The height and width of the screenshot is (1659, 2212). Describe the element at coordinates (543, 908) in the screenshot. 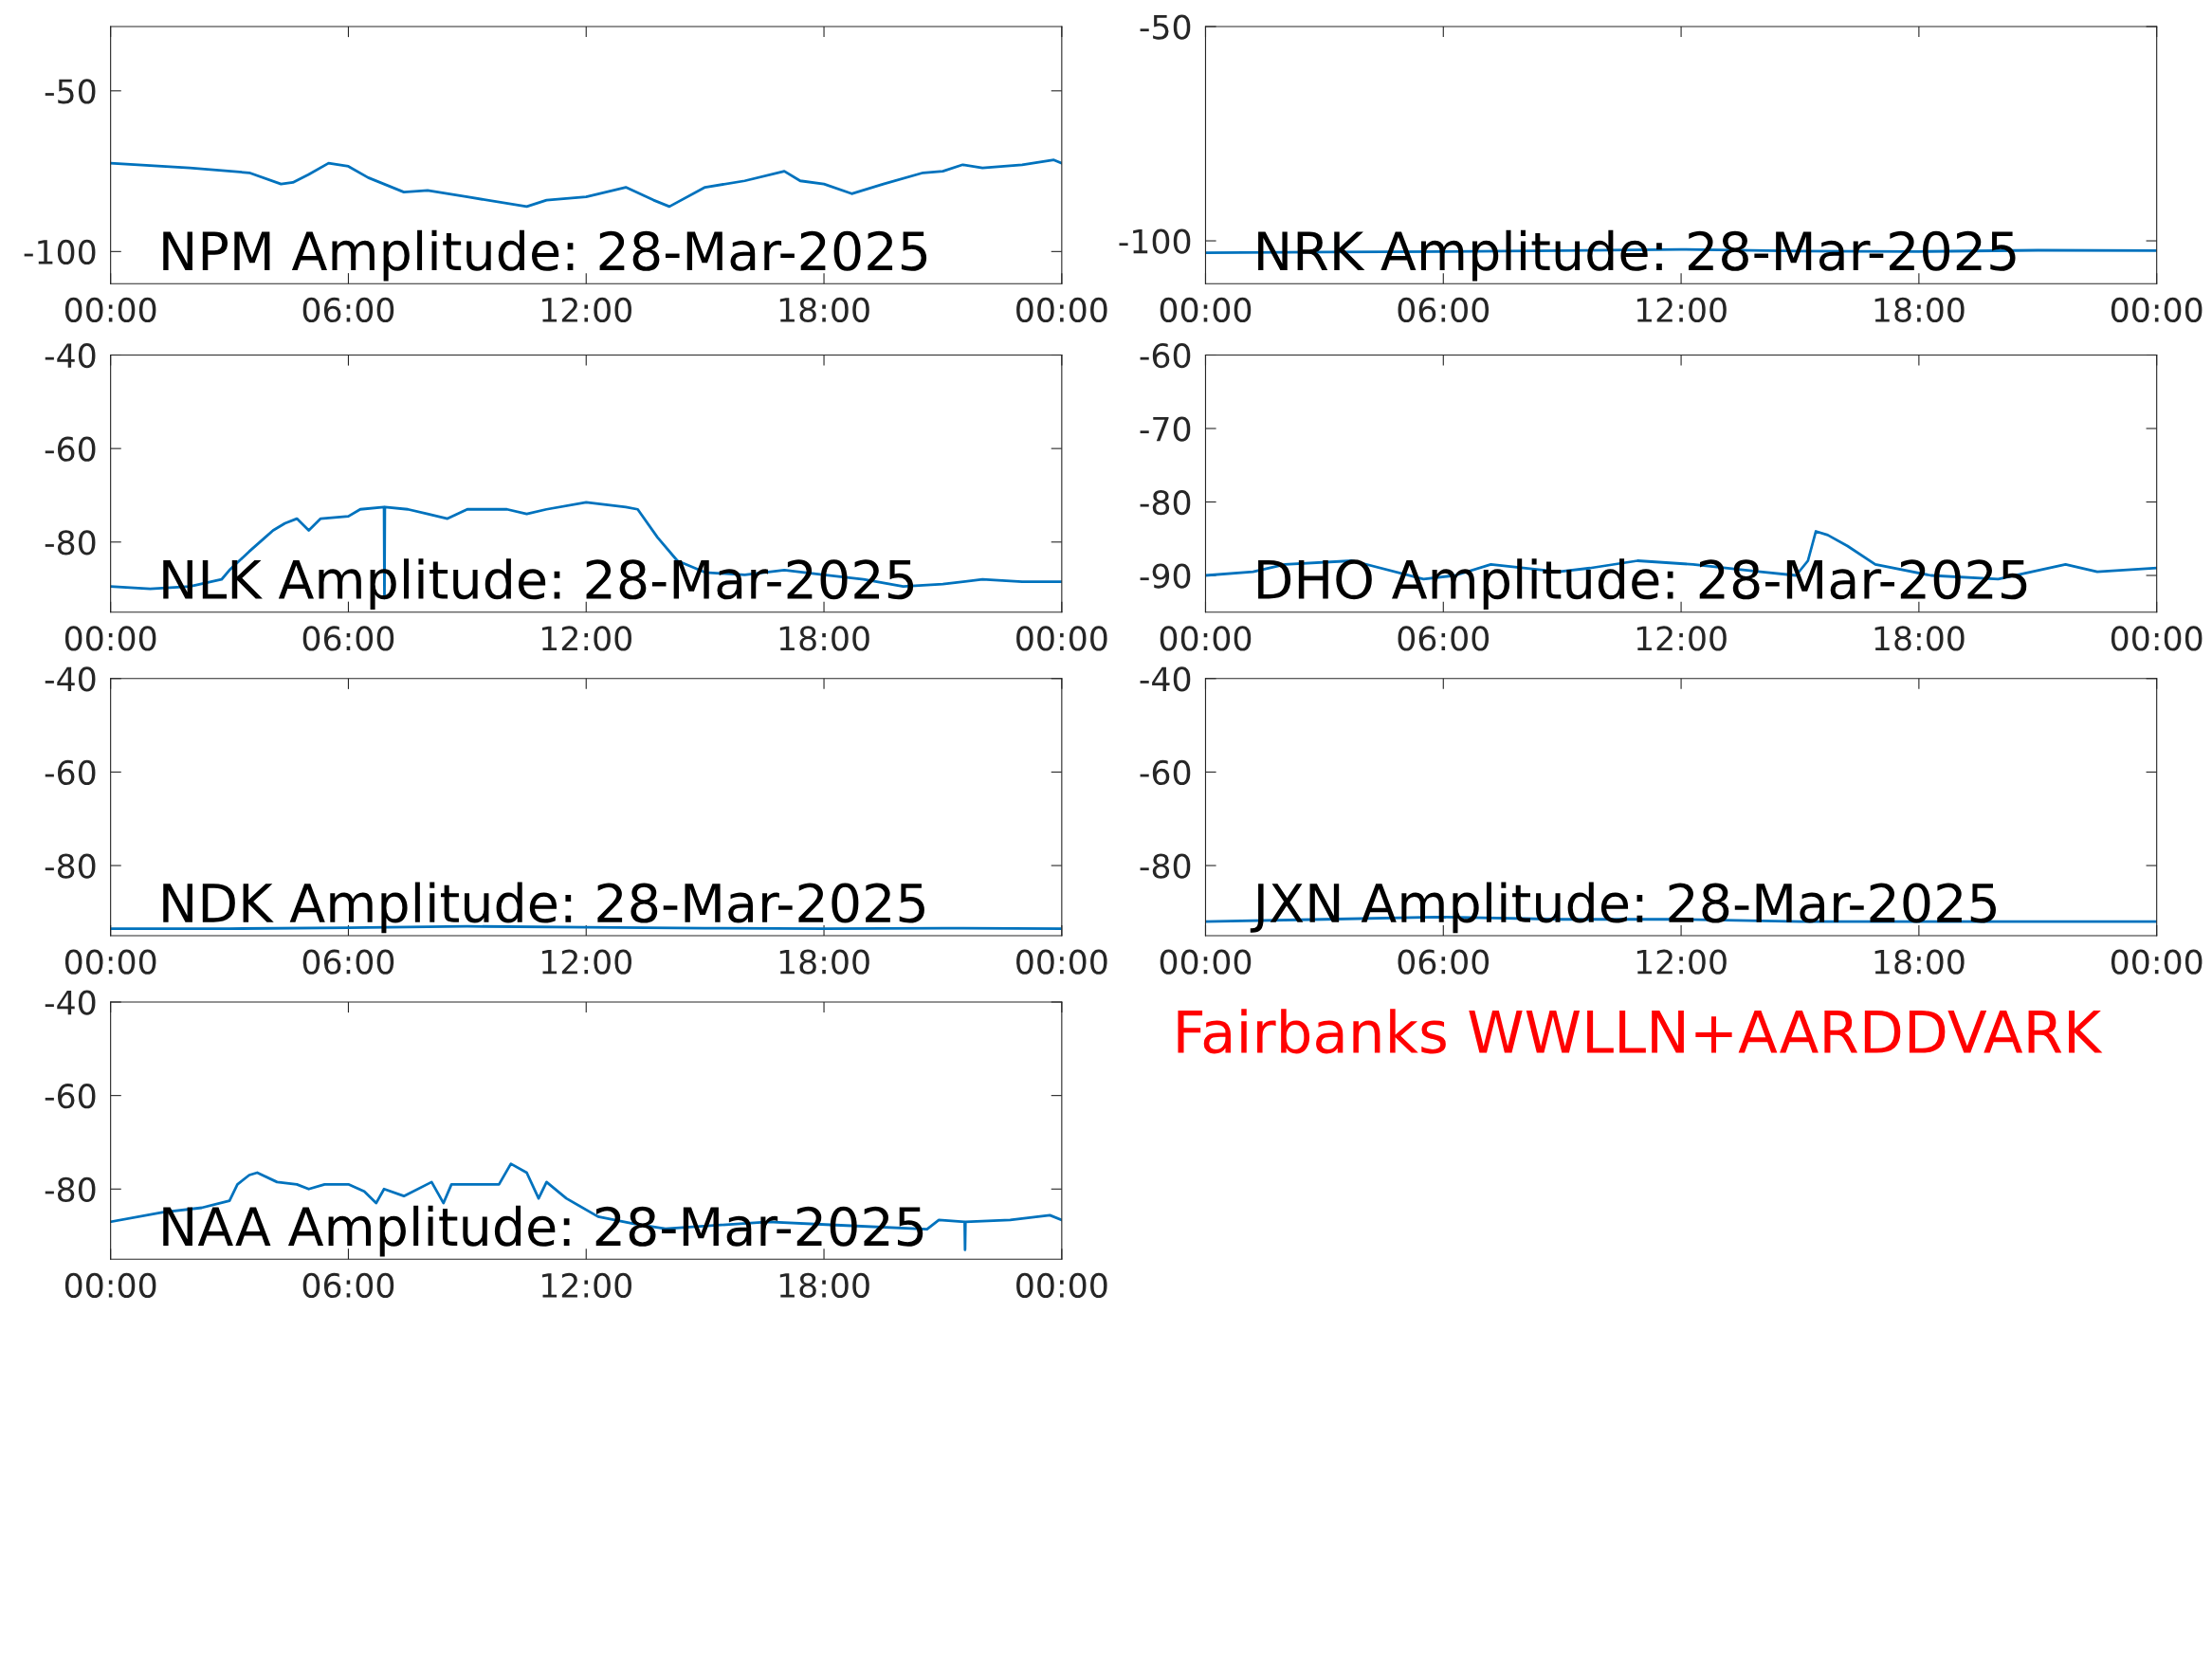

I see `text: NDK Amplitude: 28-Mar-2025` at that location.